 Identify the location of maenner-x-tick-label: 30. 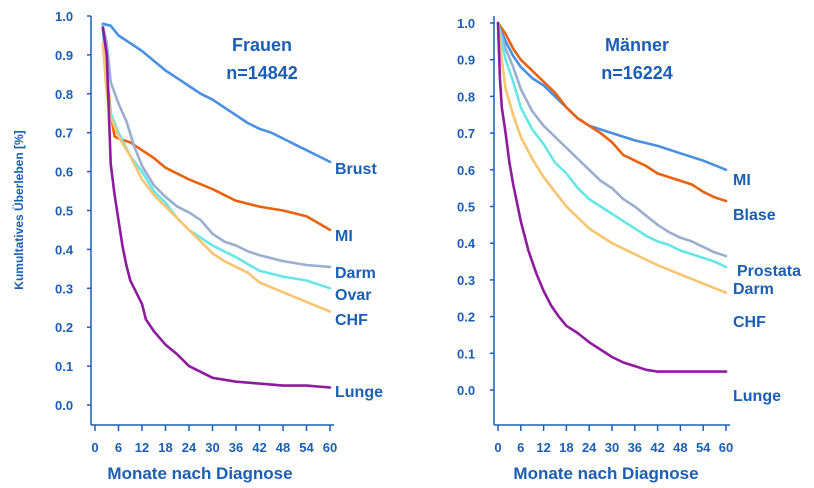
(612, 447).